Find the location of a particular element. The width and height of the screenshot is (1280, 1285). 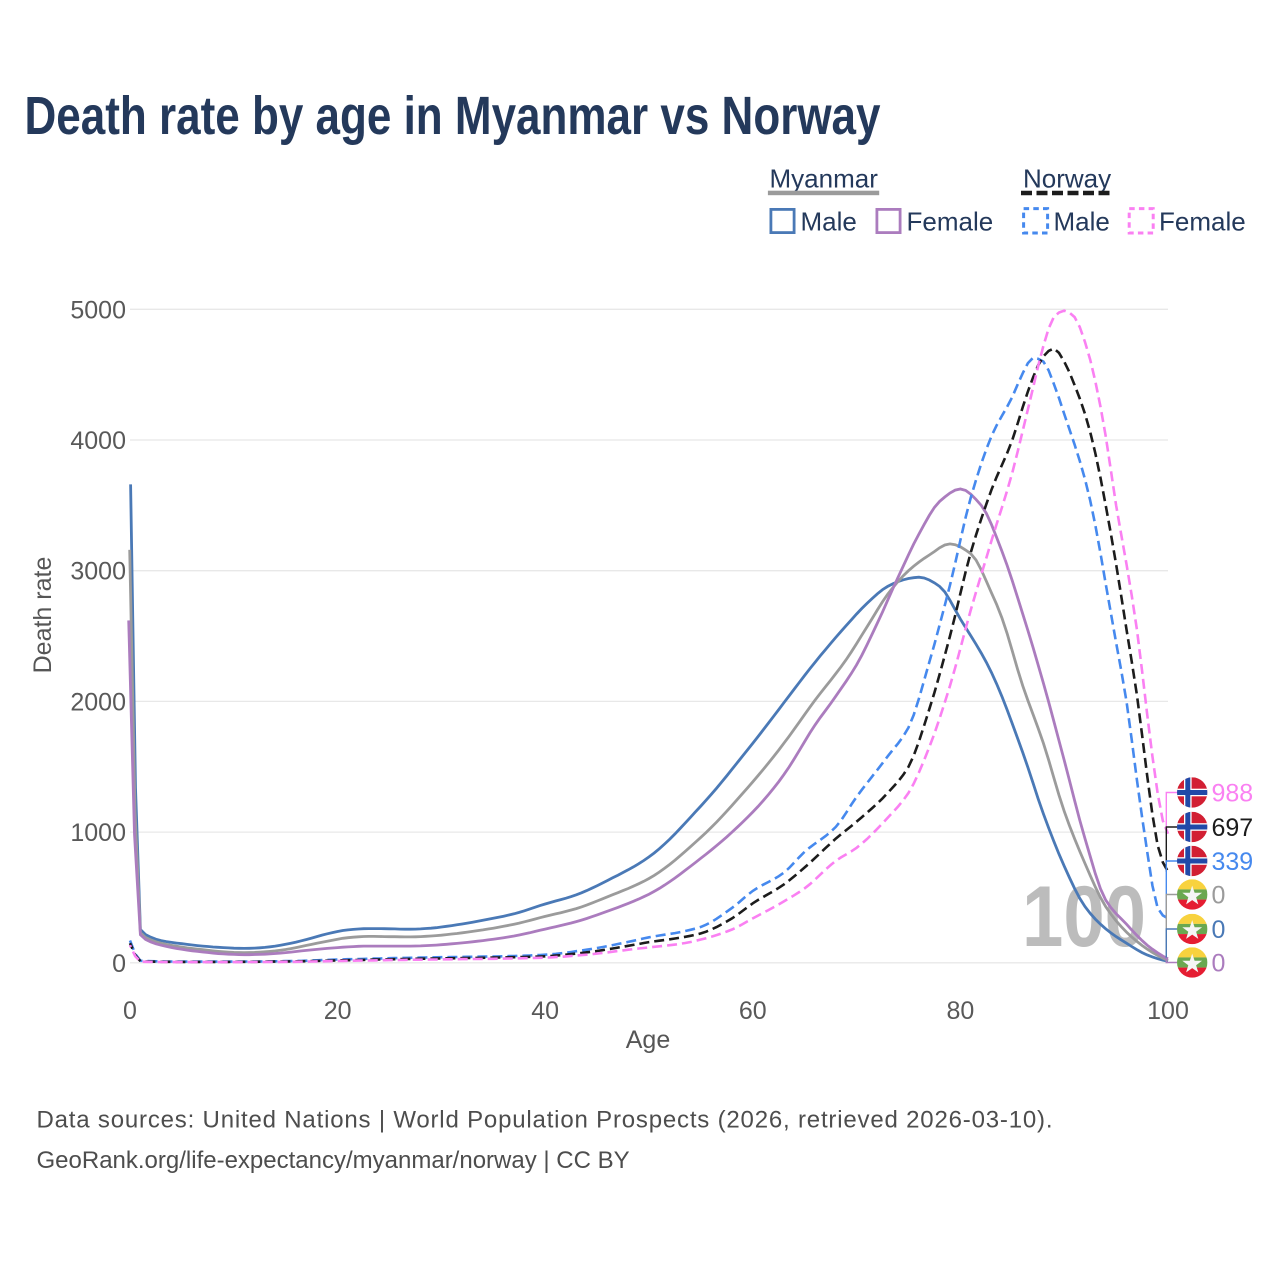

svg-text: 80 is located at coordinates (960, 1011).